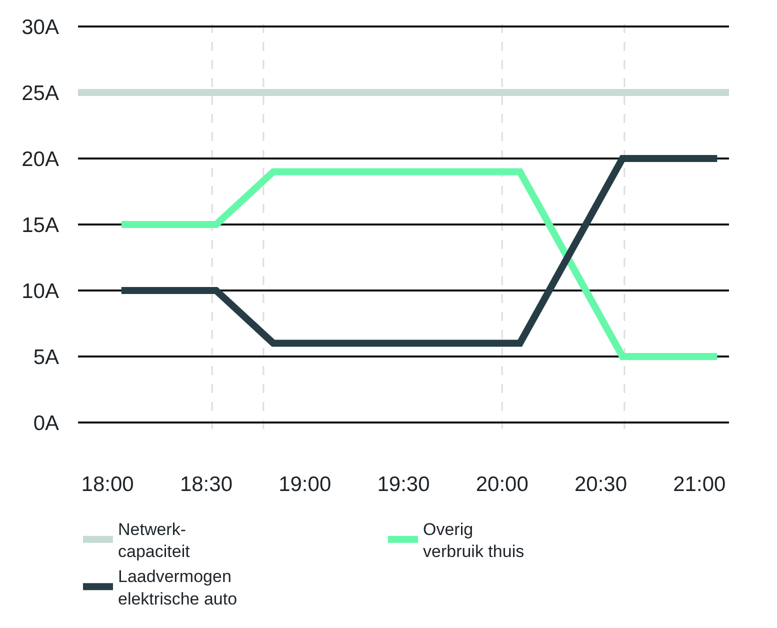  Describe the element at coordinates (40, 27) in the screenshot. I see `y-tick-label: 30A` at that location.